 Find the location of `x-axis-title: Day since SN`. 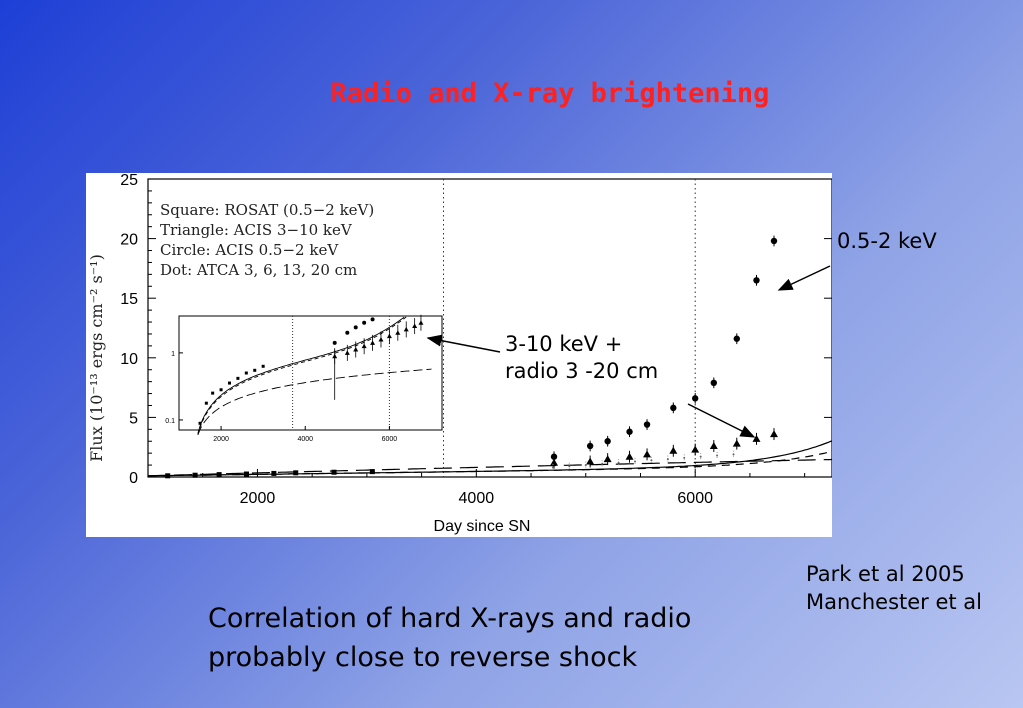

x-axis-title: Day since SN is located at coordinates (482, 526).